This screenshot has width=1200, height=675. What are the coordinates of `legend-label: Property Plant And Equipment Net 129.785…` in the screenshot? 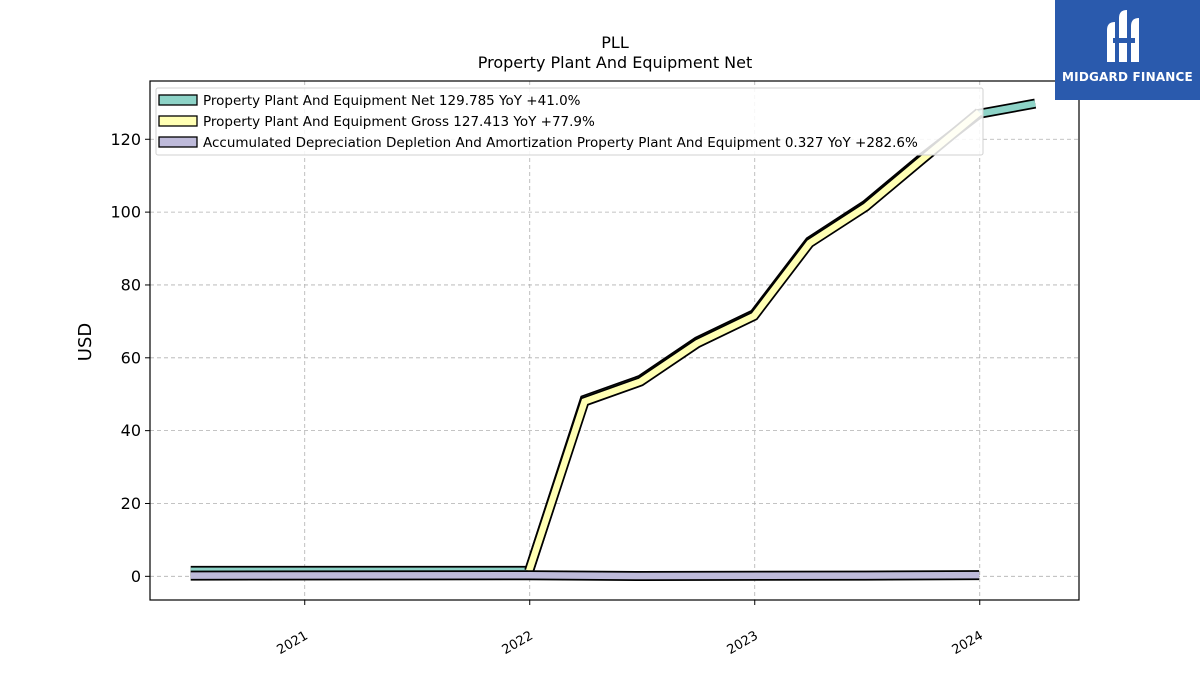 It's located at (392, 101).